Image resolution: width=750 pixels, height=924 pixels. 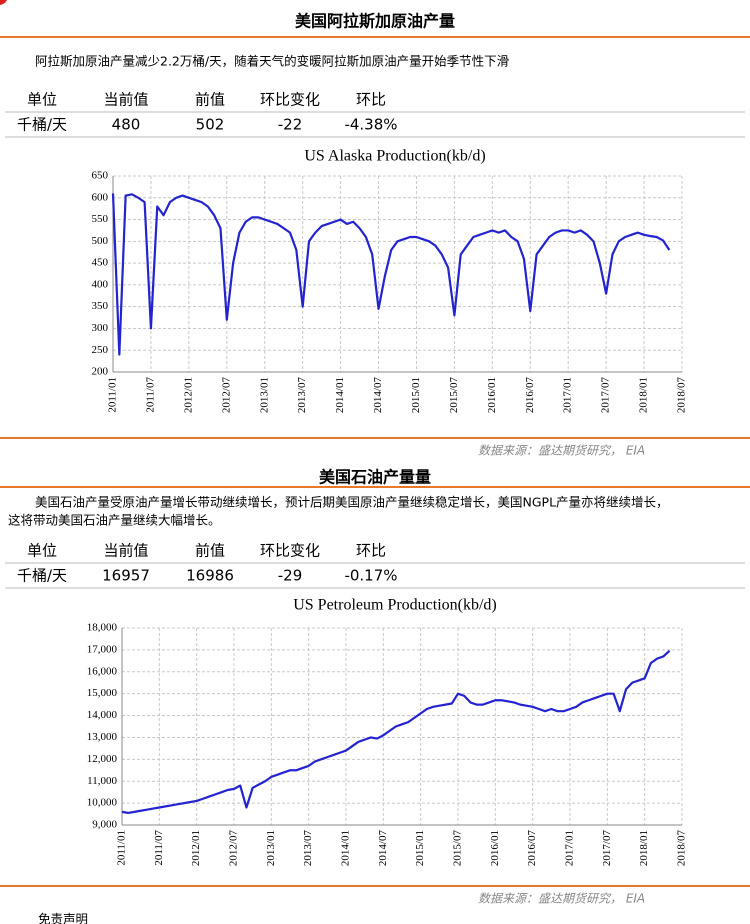 What do you see at coordinates (100, 241) in the screenshot?
I see `y-tick-label: 500` at bounding box center [100, 241].